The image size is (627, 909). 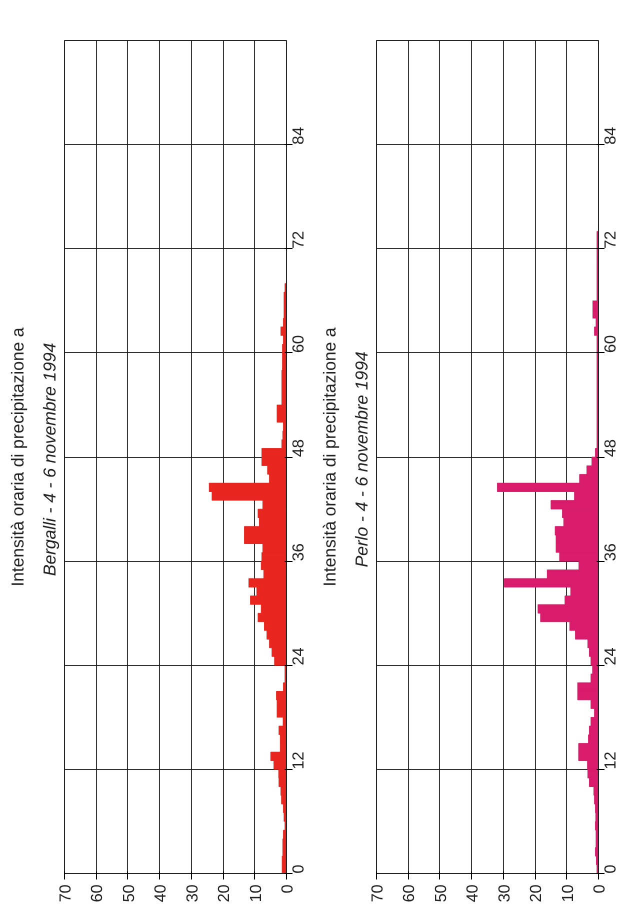 I want to click on text: Bergalli - 4 - 6 novembre 1994, so click(x=50, y=459).